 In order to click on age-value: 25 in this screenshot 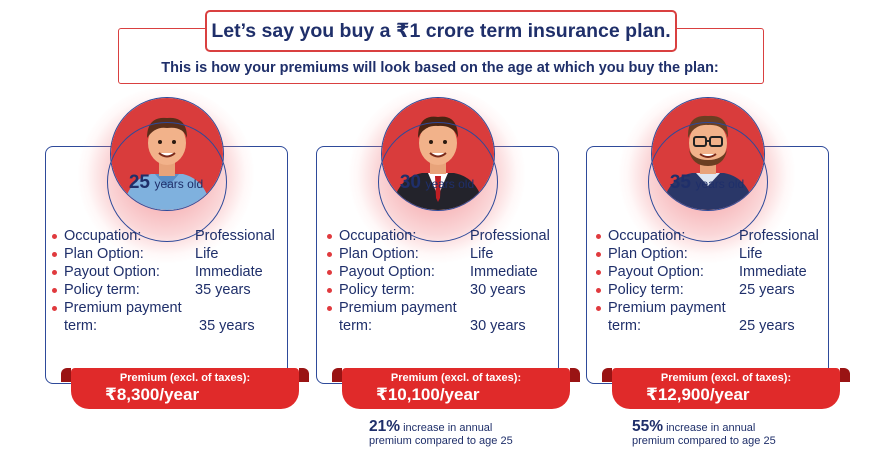, I will do `click(139, 182)`.